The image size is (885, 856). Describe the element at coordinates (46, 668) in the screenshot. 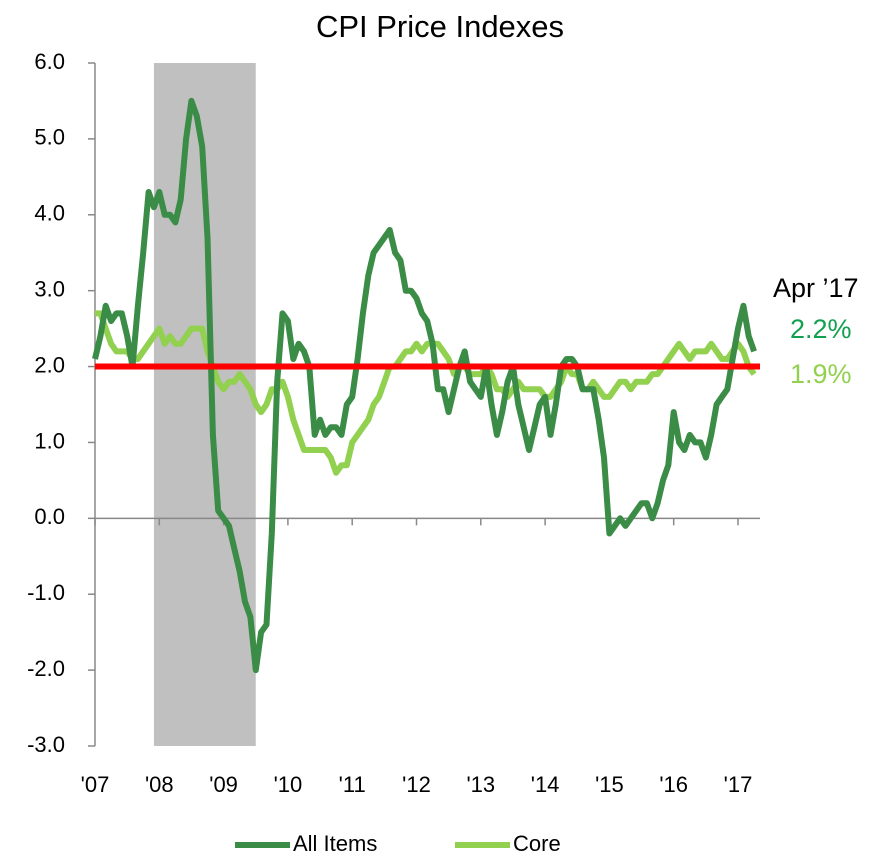

I see `y-tick-label: -2.0` at that location.